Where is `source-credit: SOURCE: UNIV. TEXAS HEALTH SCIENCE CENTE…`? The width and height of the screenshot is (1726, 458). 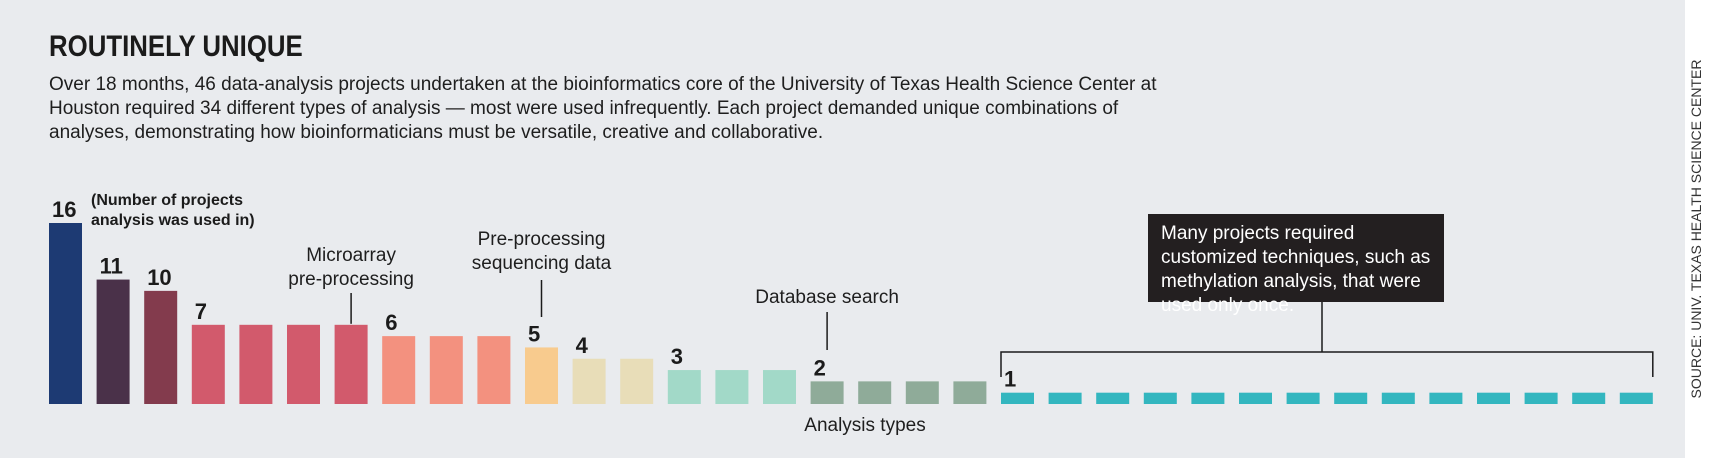 source-credit: SOURCE: UNIV. TEXAS HEALTH SCIENCE CENTE… is located at coordinates (1696, 229).